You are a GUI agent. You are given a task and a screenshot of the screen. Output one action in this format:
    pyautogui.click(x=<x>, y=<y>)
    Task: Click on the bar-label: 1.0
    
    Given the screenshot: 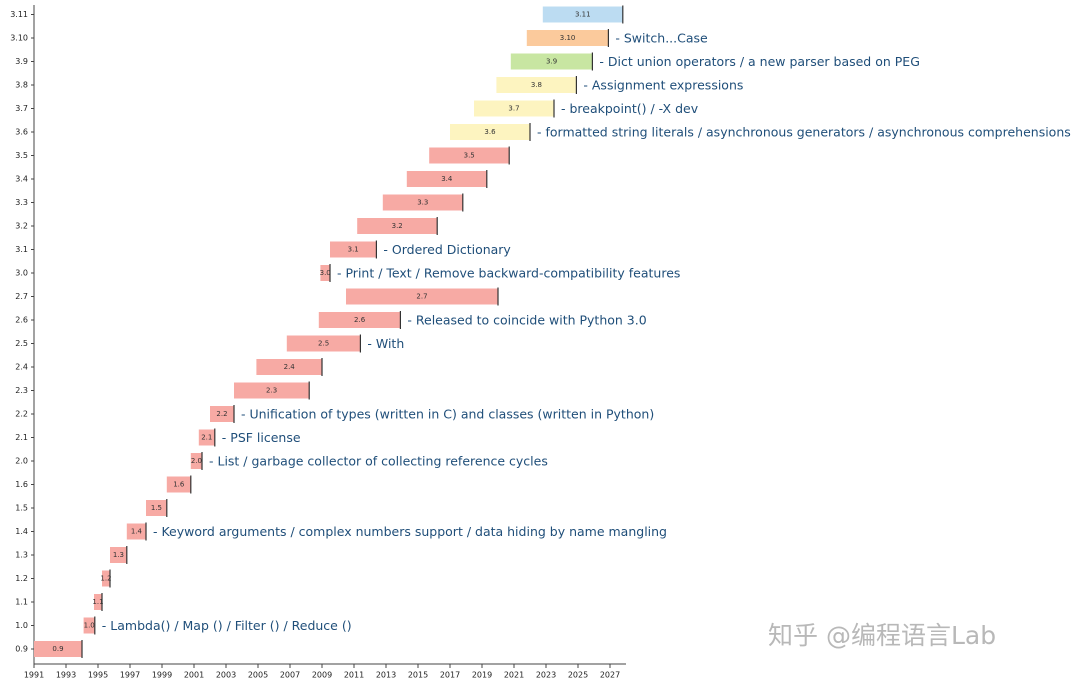 What is the action you would take?
    pyautogui.click(x=89, y=626)
    